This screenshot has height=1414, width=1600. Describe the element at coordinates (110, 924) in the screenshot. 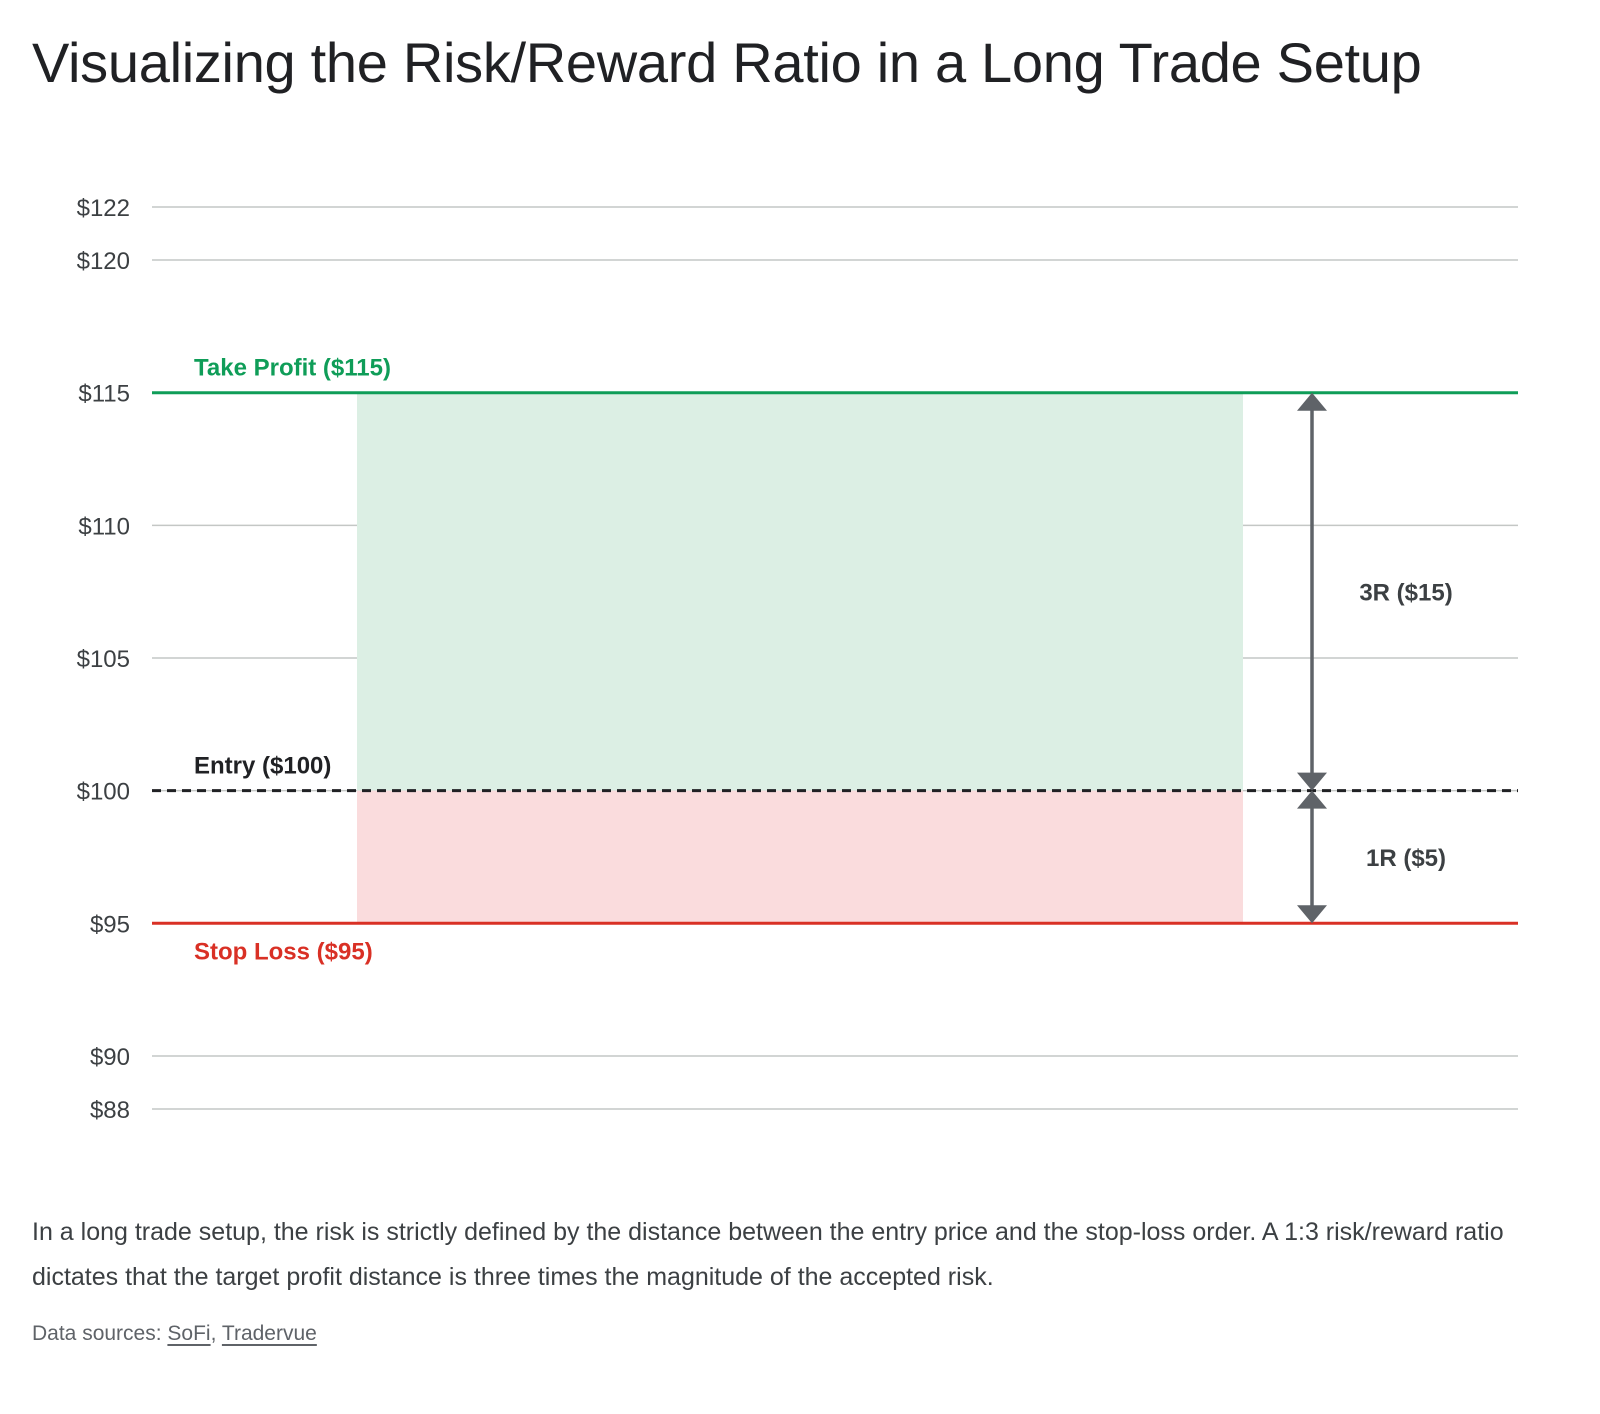

I see `y-tick-label: $95` at that location.